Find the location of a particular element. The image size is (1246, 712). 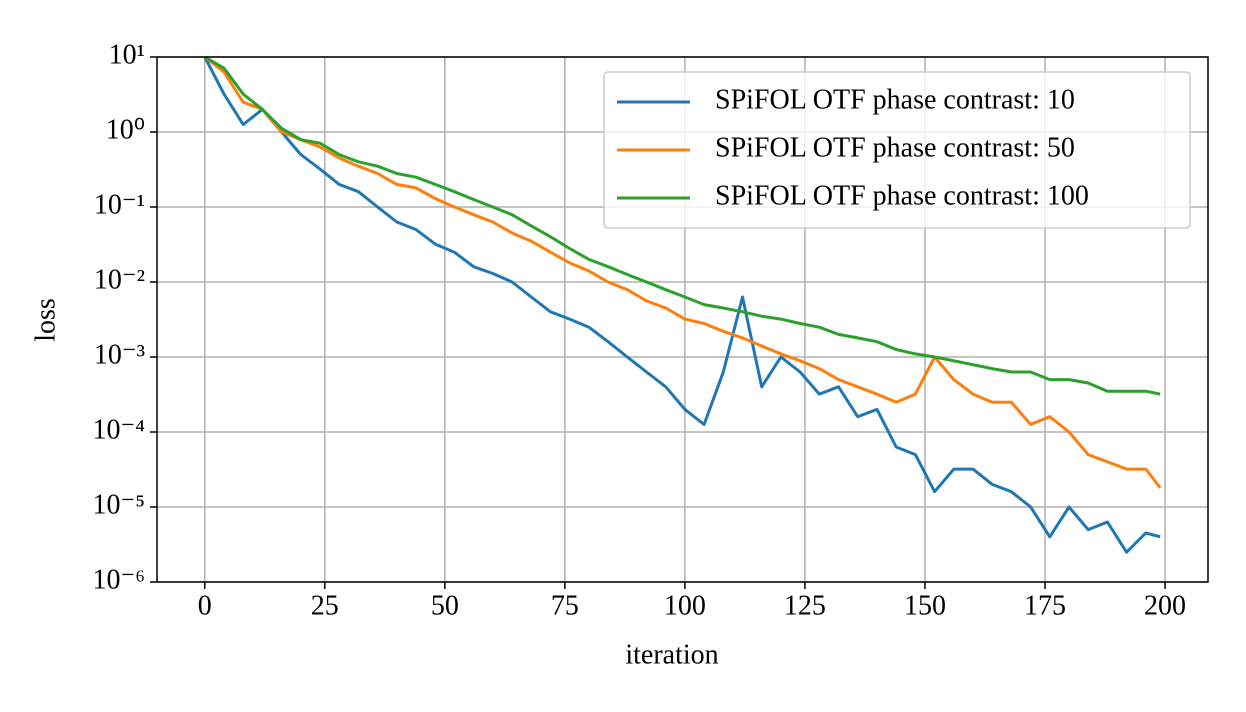

legend-label: SPiFOL OTF phase contrast: 10 is located at coordinates (895, 99).